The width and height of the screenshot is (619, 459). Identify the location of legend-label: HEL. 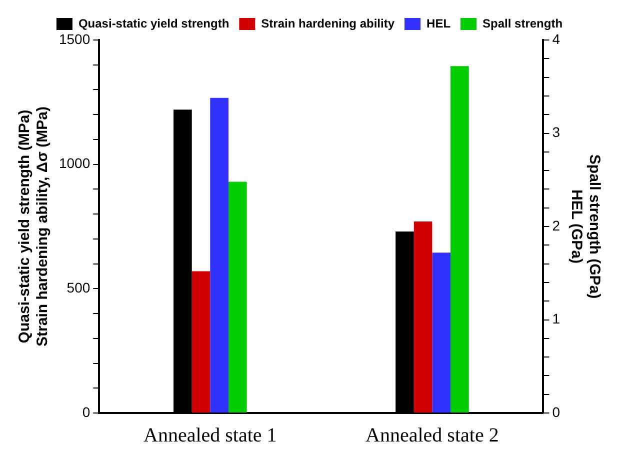
(438, 23).